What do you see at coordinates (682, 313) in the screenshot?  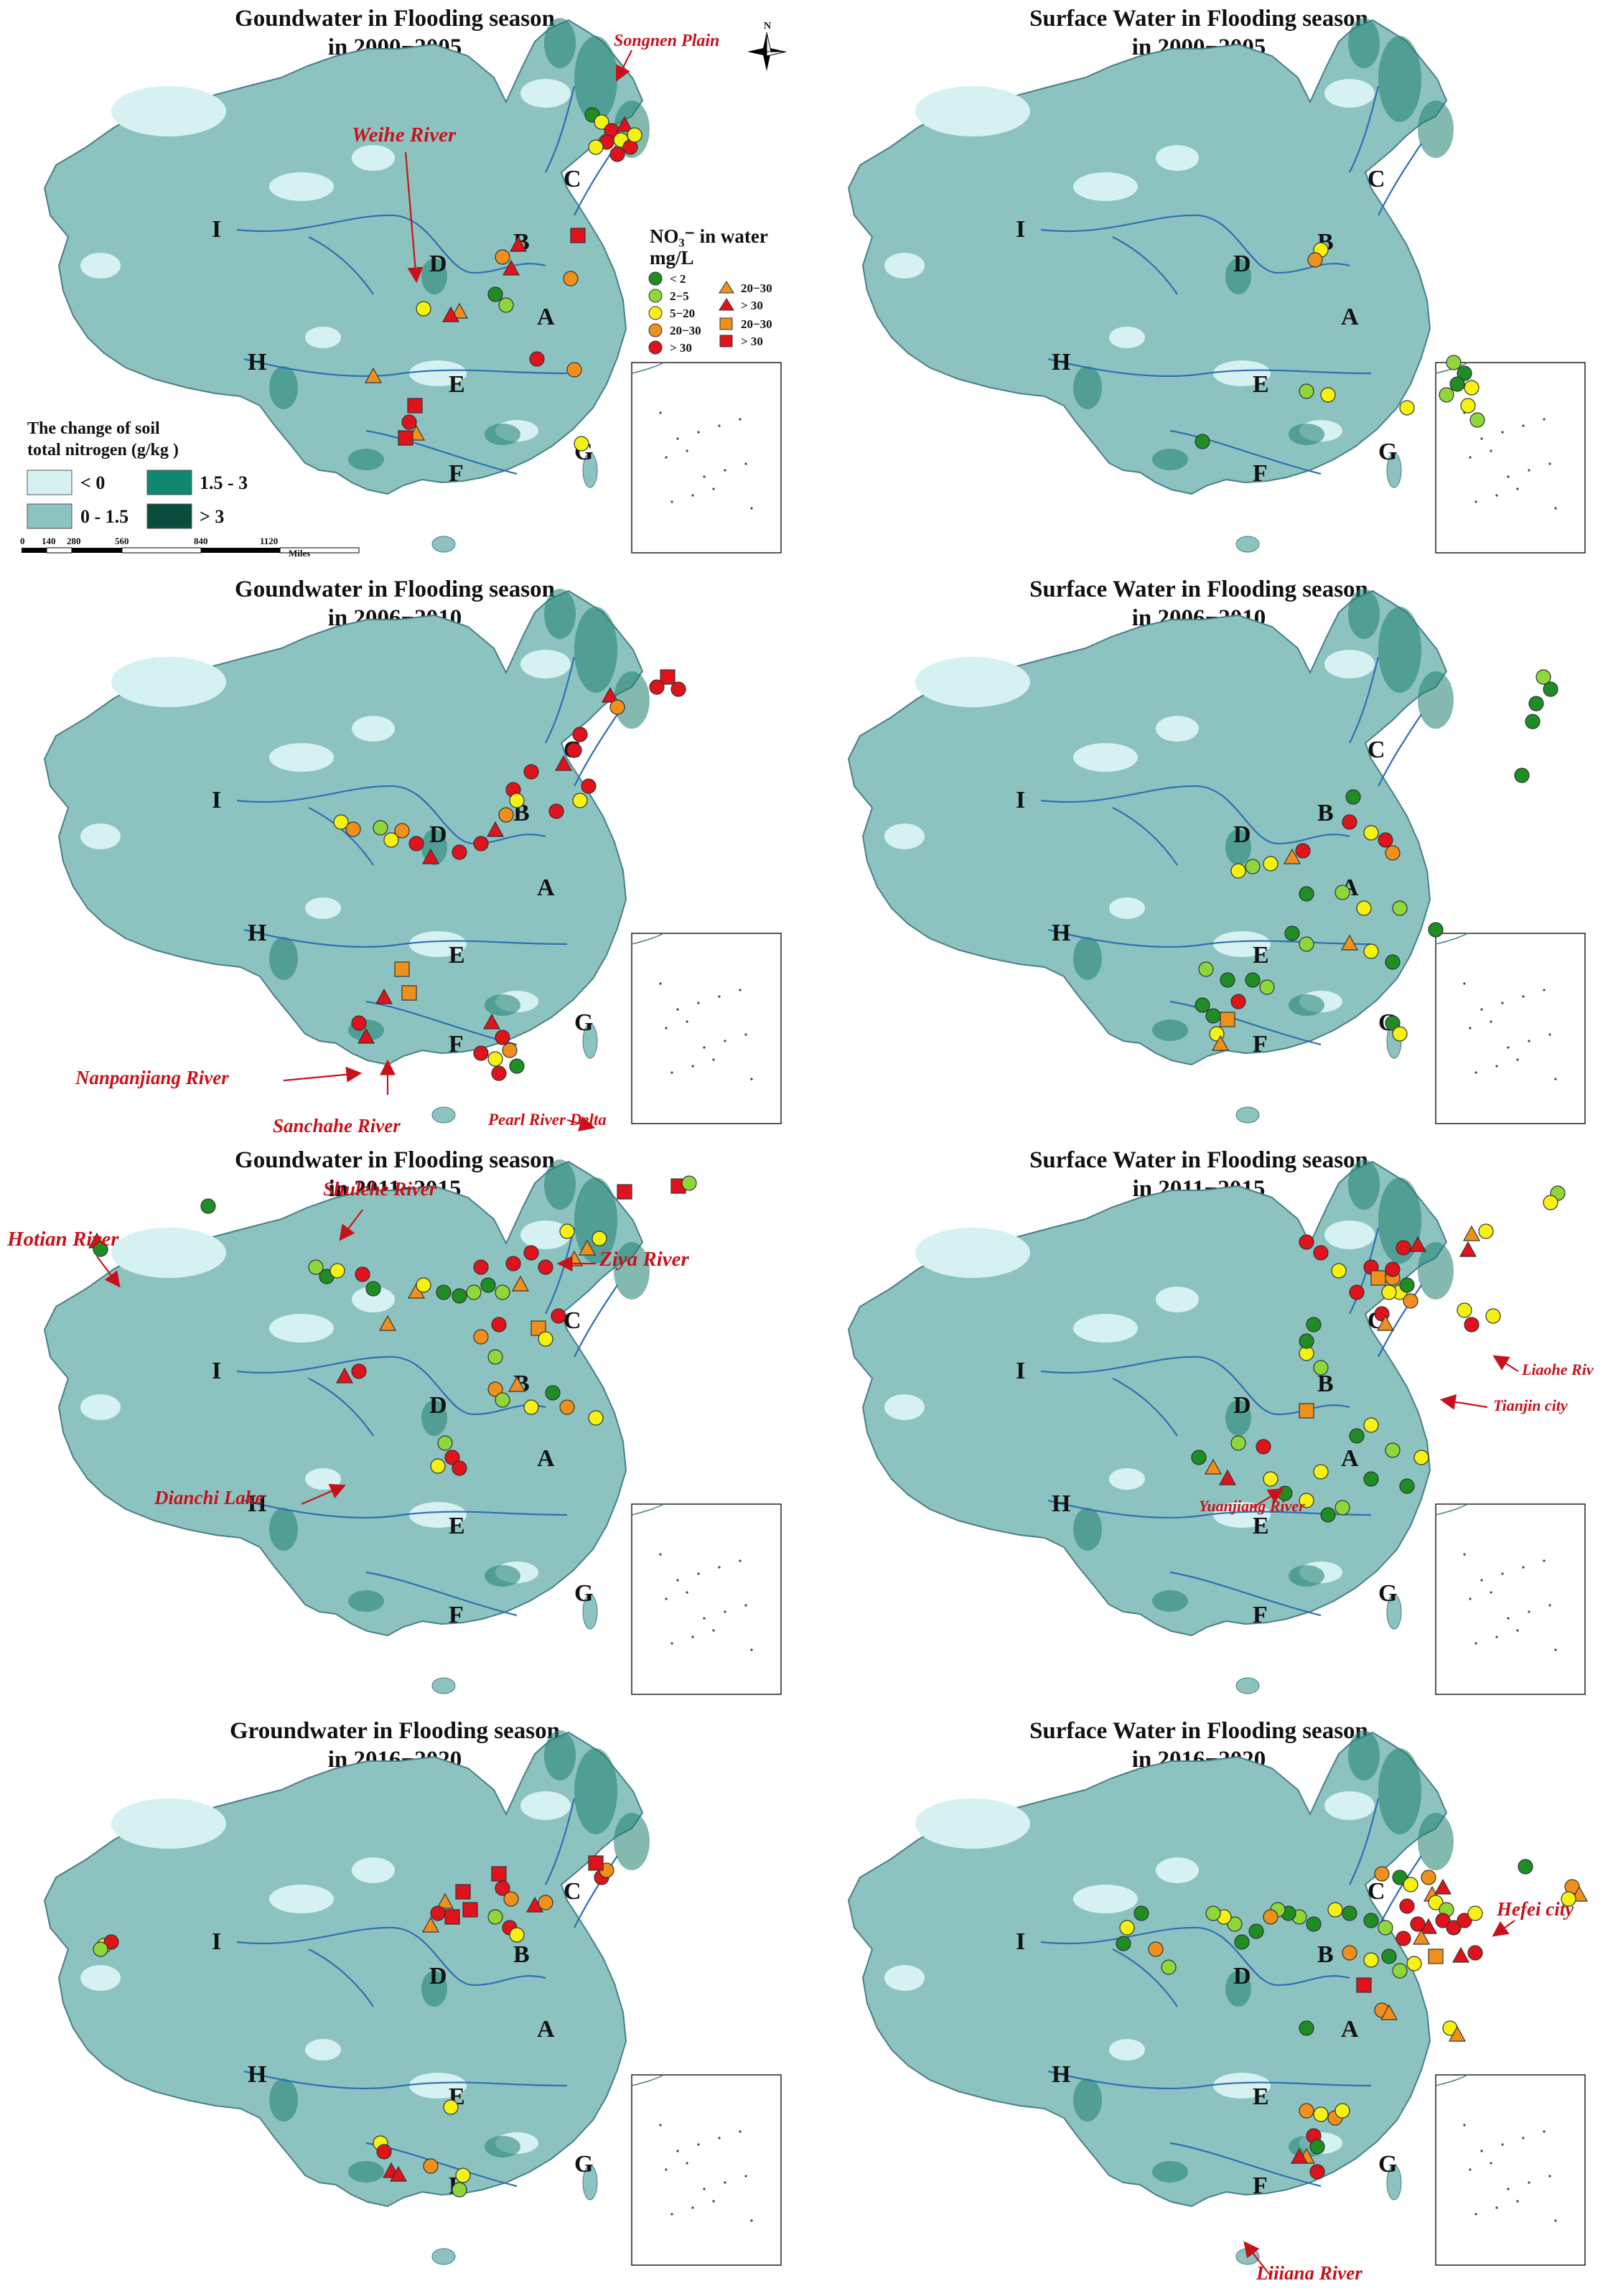 I see `no3-class-label: 5−20` at bounding box center [682, 313].